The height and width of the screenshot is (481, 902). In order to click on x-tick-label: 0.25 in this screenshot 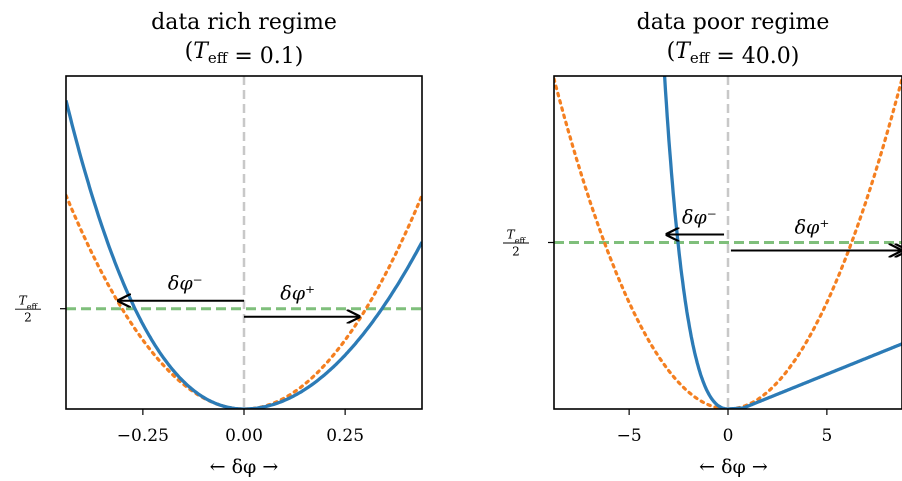, I will do `click(345, 436)`.